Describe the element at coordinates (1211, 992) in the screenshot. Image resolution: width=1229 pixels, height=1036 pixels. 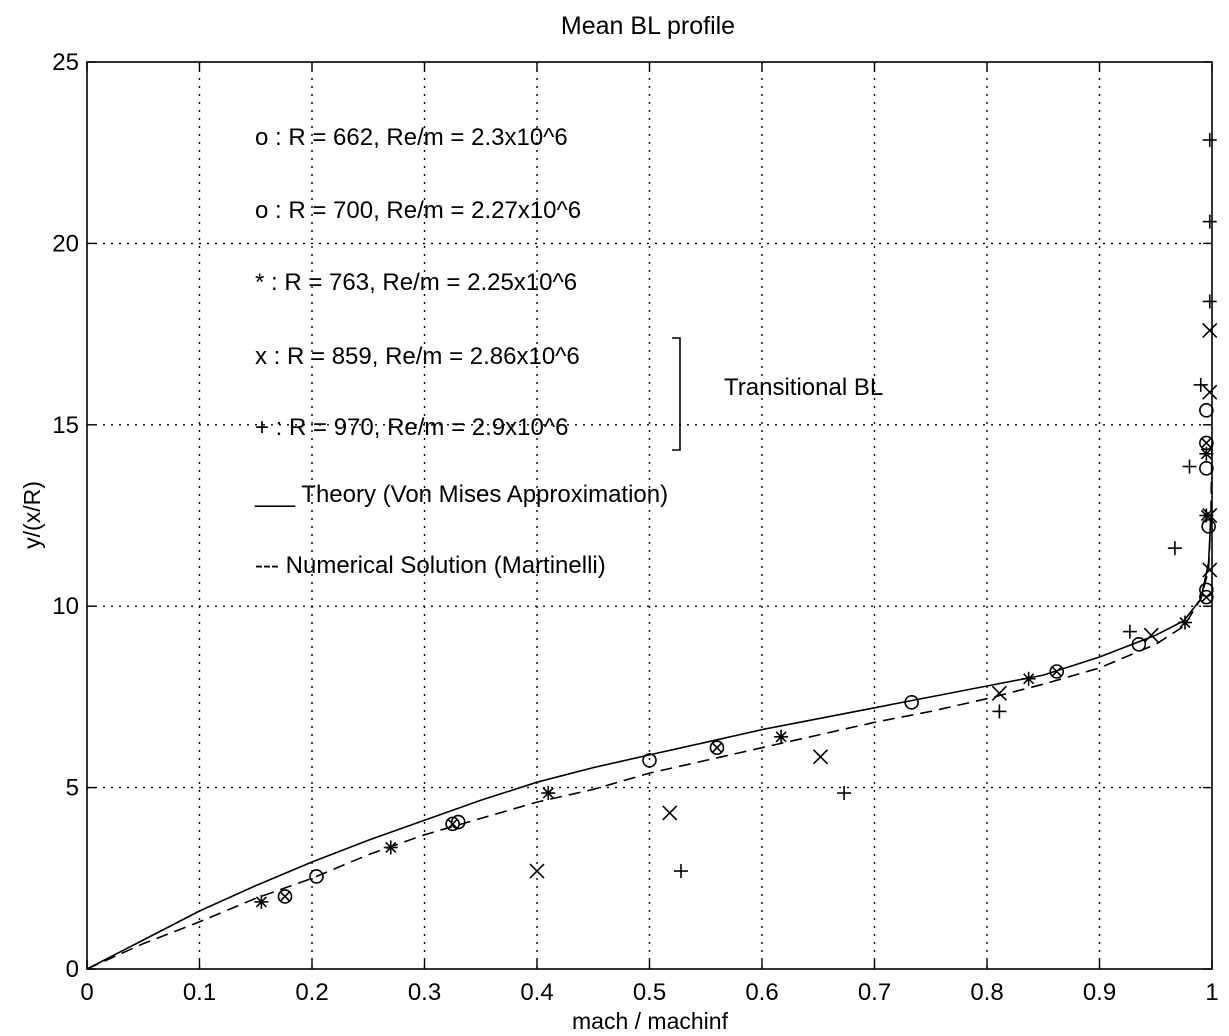
I see `x-tick-label: 1` at that location.